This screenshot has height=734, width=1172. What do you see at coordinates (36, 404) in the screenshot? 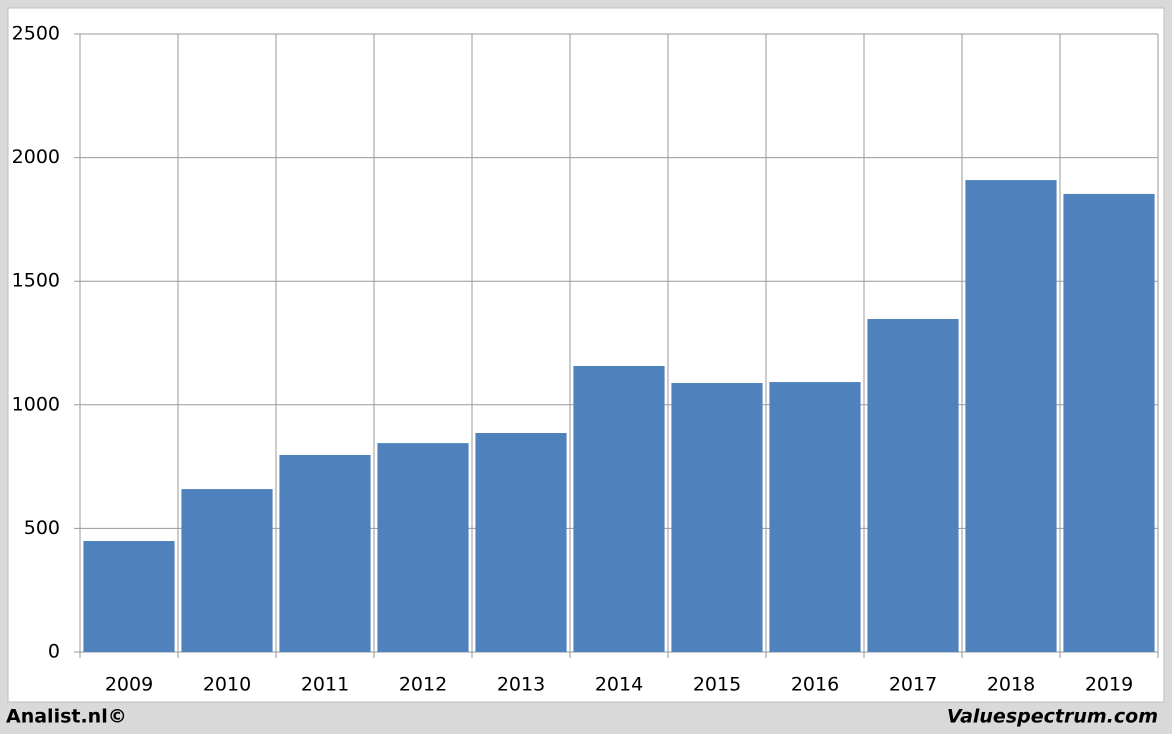
I see `y-tick-label: 1000` at bounding box center [36, 404].